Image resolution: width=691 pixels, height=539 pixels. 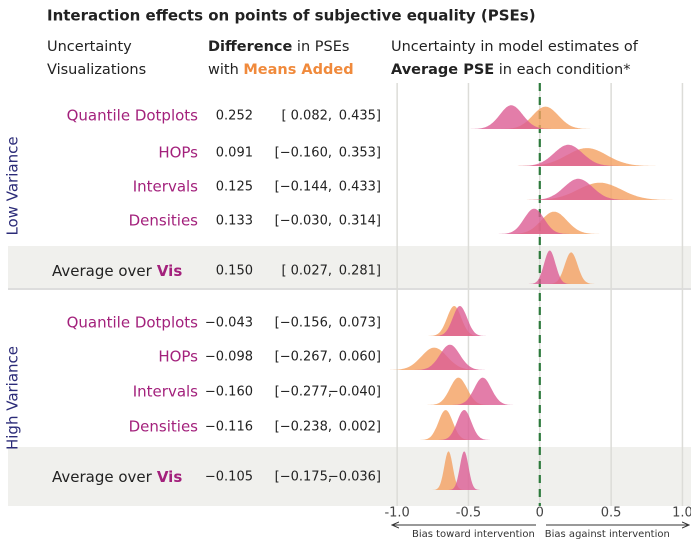 I want to click on axis-note: Bias toward intervention, so click(x=473, y=534).